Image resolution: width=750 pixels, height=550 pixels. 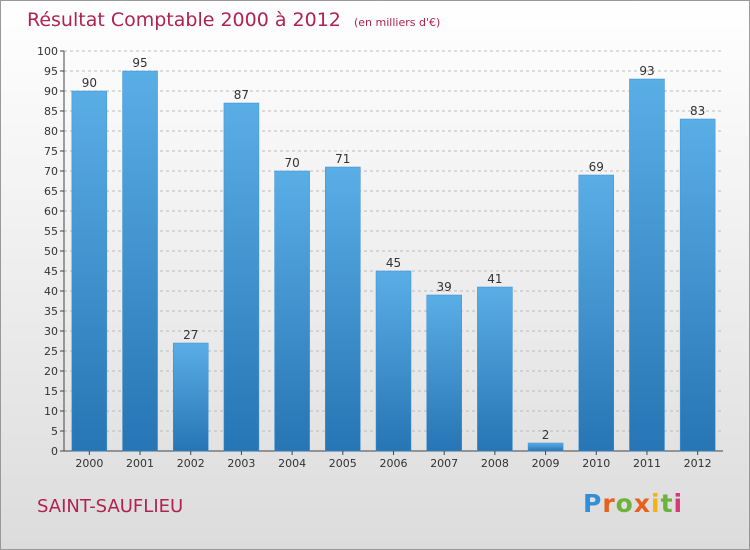 I want to click on y-tick-label: 80, so click(x=51, y=131).